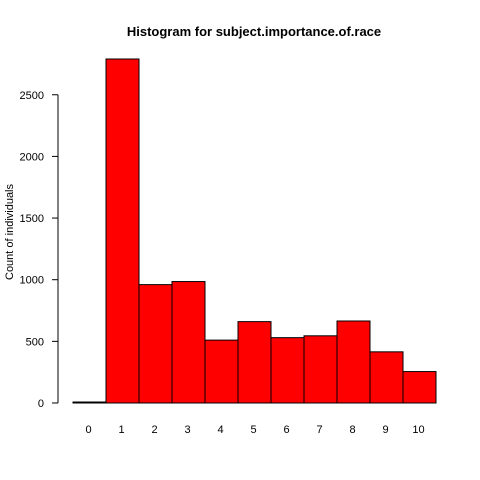 This screenshot has width=480, height=480. Describe the element at coordinates (319, 430) in the screenshot. I see `x-category-label: 7` at that location.